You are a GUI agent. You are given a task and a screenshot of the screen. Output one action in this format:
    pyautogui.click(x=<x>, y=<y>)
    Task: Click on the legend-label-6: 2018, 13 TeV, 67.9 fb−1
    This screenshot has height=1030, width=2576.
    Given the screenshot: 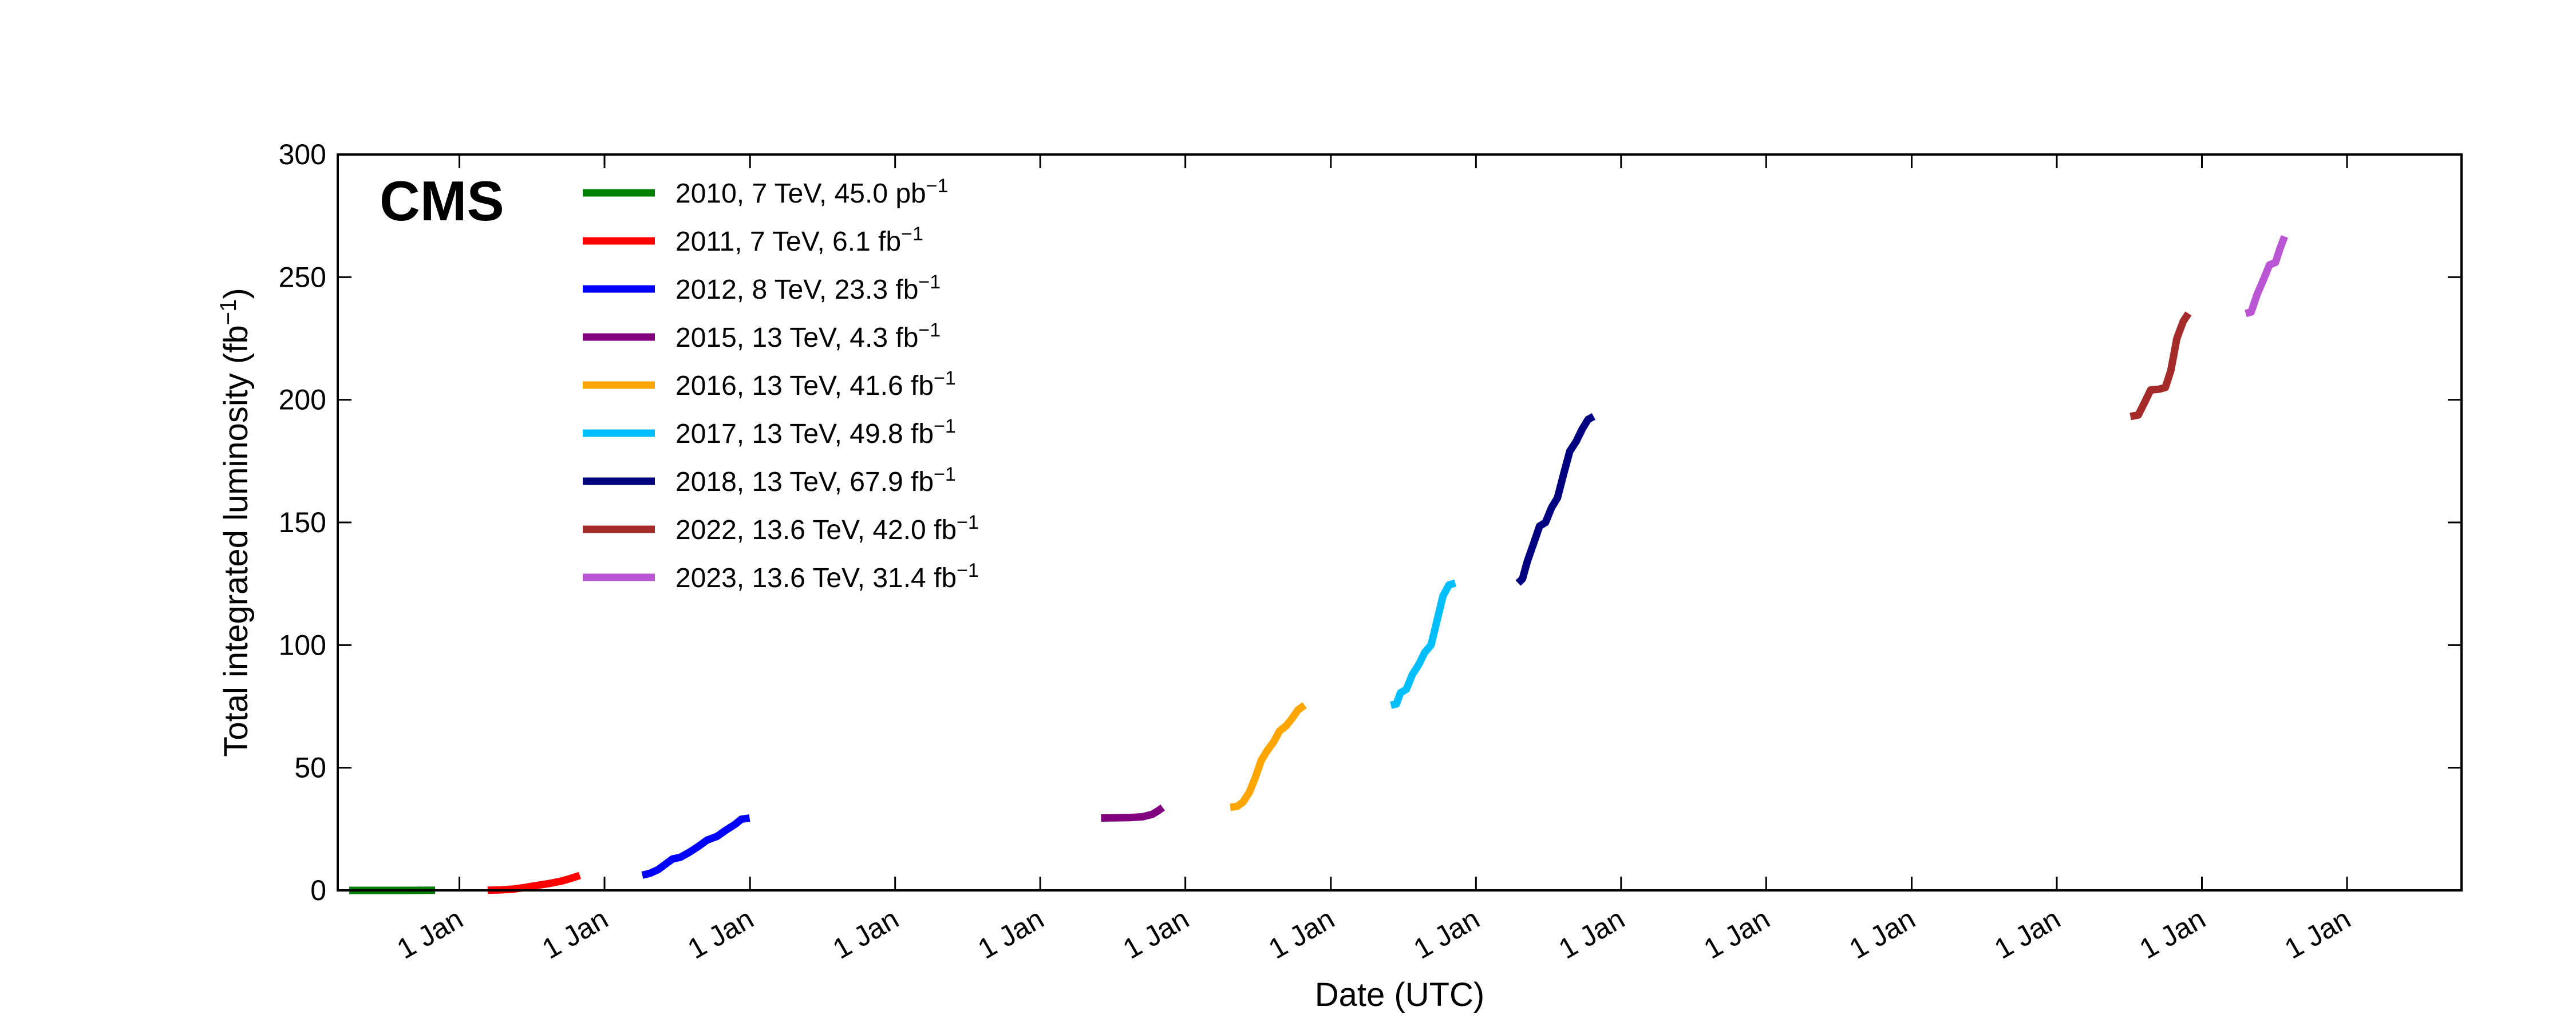 What is the action you would take?
    pyautogui.click(x=815, y=480)
    